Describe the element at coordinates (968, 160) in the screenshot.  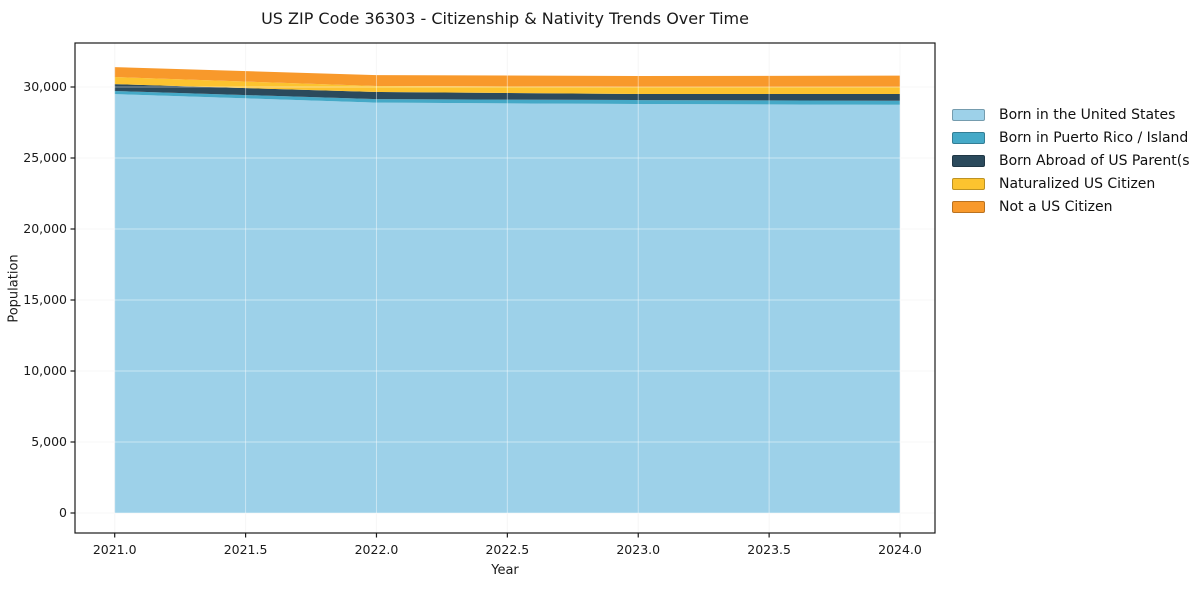
I see `legend-swatch-born-abroad-of-us-parent-s` at that location.